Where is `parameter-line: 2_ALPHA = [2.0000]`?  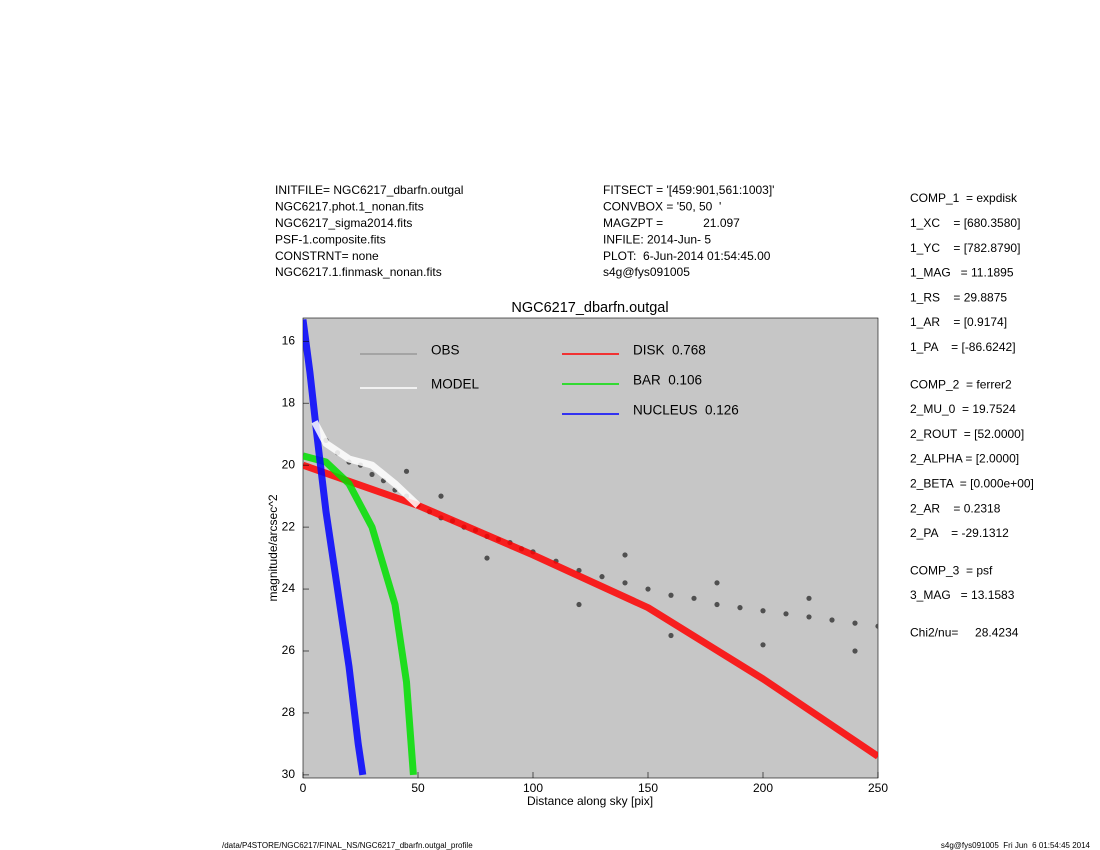
parameter-line: 2_ALPHA = [2.0000] is located at coordinates (964, 459).